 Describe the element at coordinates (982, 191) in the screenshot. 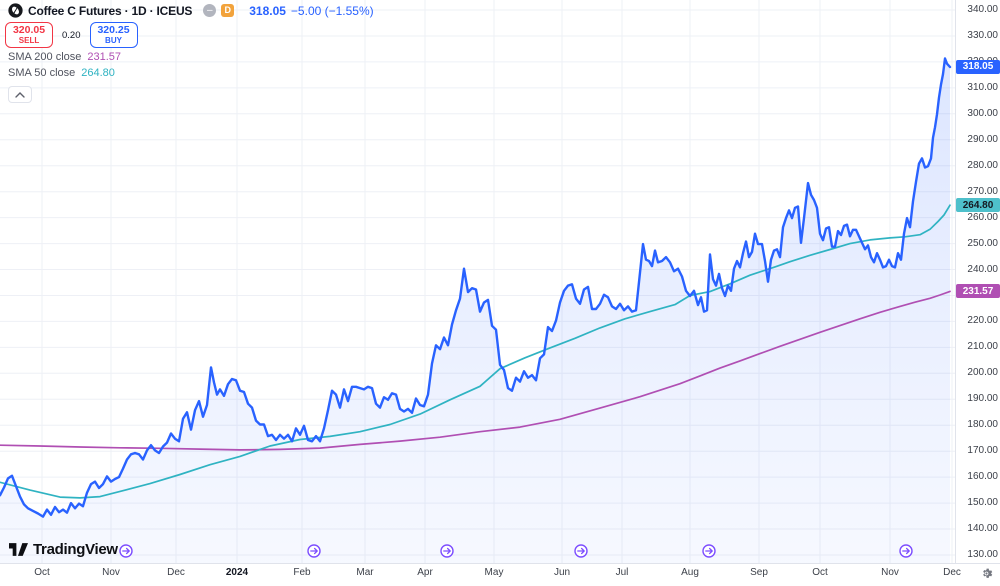

I see `price-tick-label: 270.00` at that location.